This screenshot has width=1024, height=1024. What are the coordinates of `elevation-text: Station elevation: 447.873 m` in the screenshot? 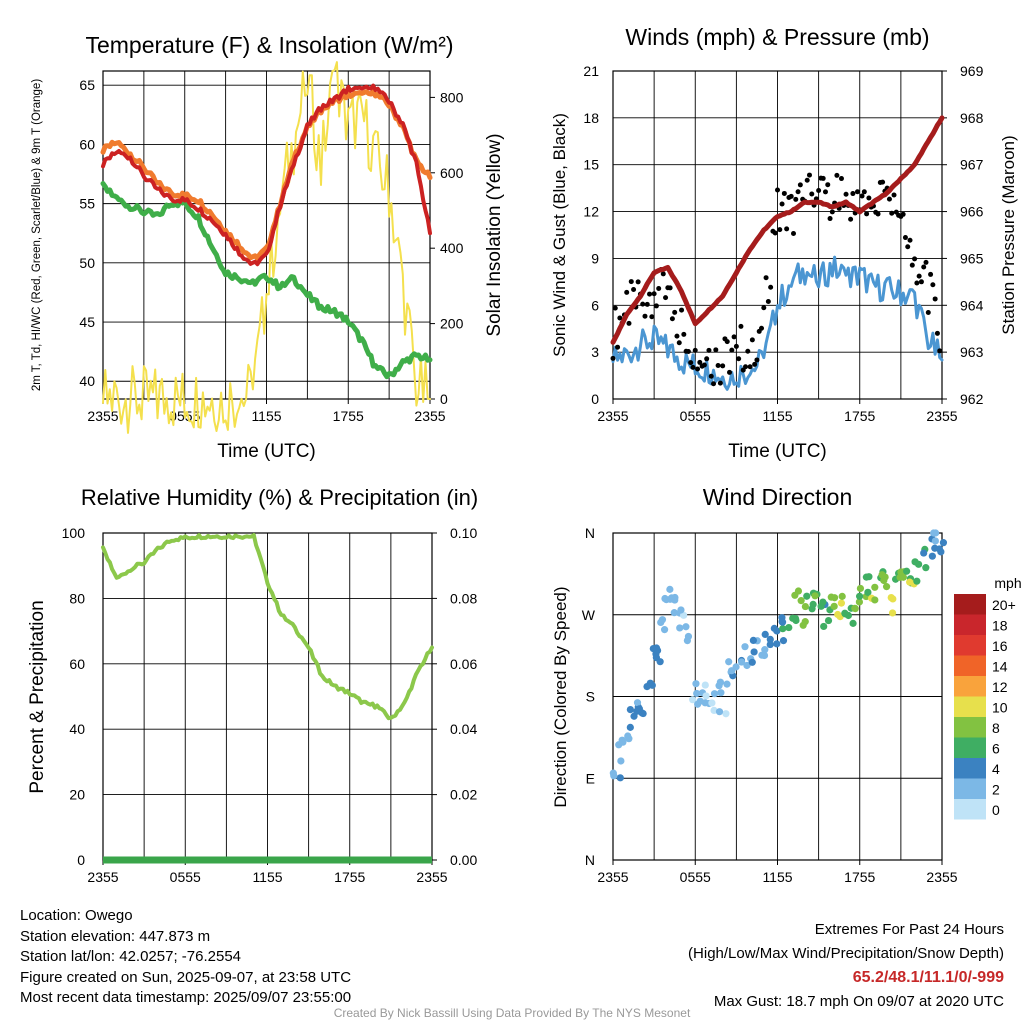 It's located at (115, 936).